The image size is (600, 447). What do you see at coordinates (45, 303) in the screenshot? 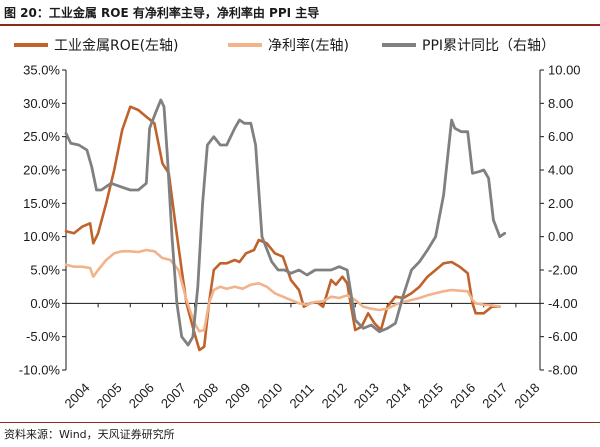
I see `left-tick-label: 0.0%` at bounding box center [45, 303].